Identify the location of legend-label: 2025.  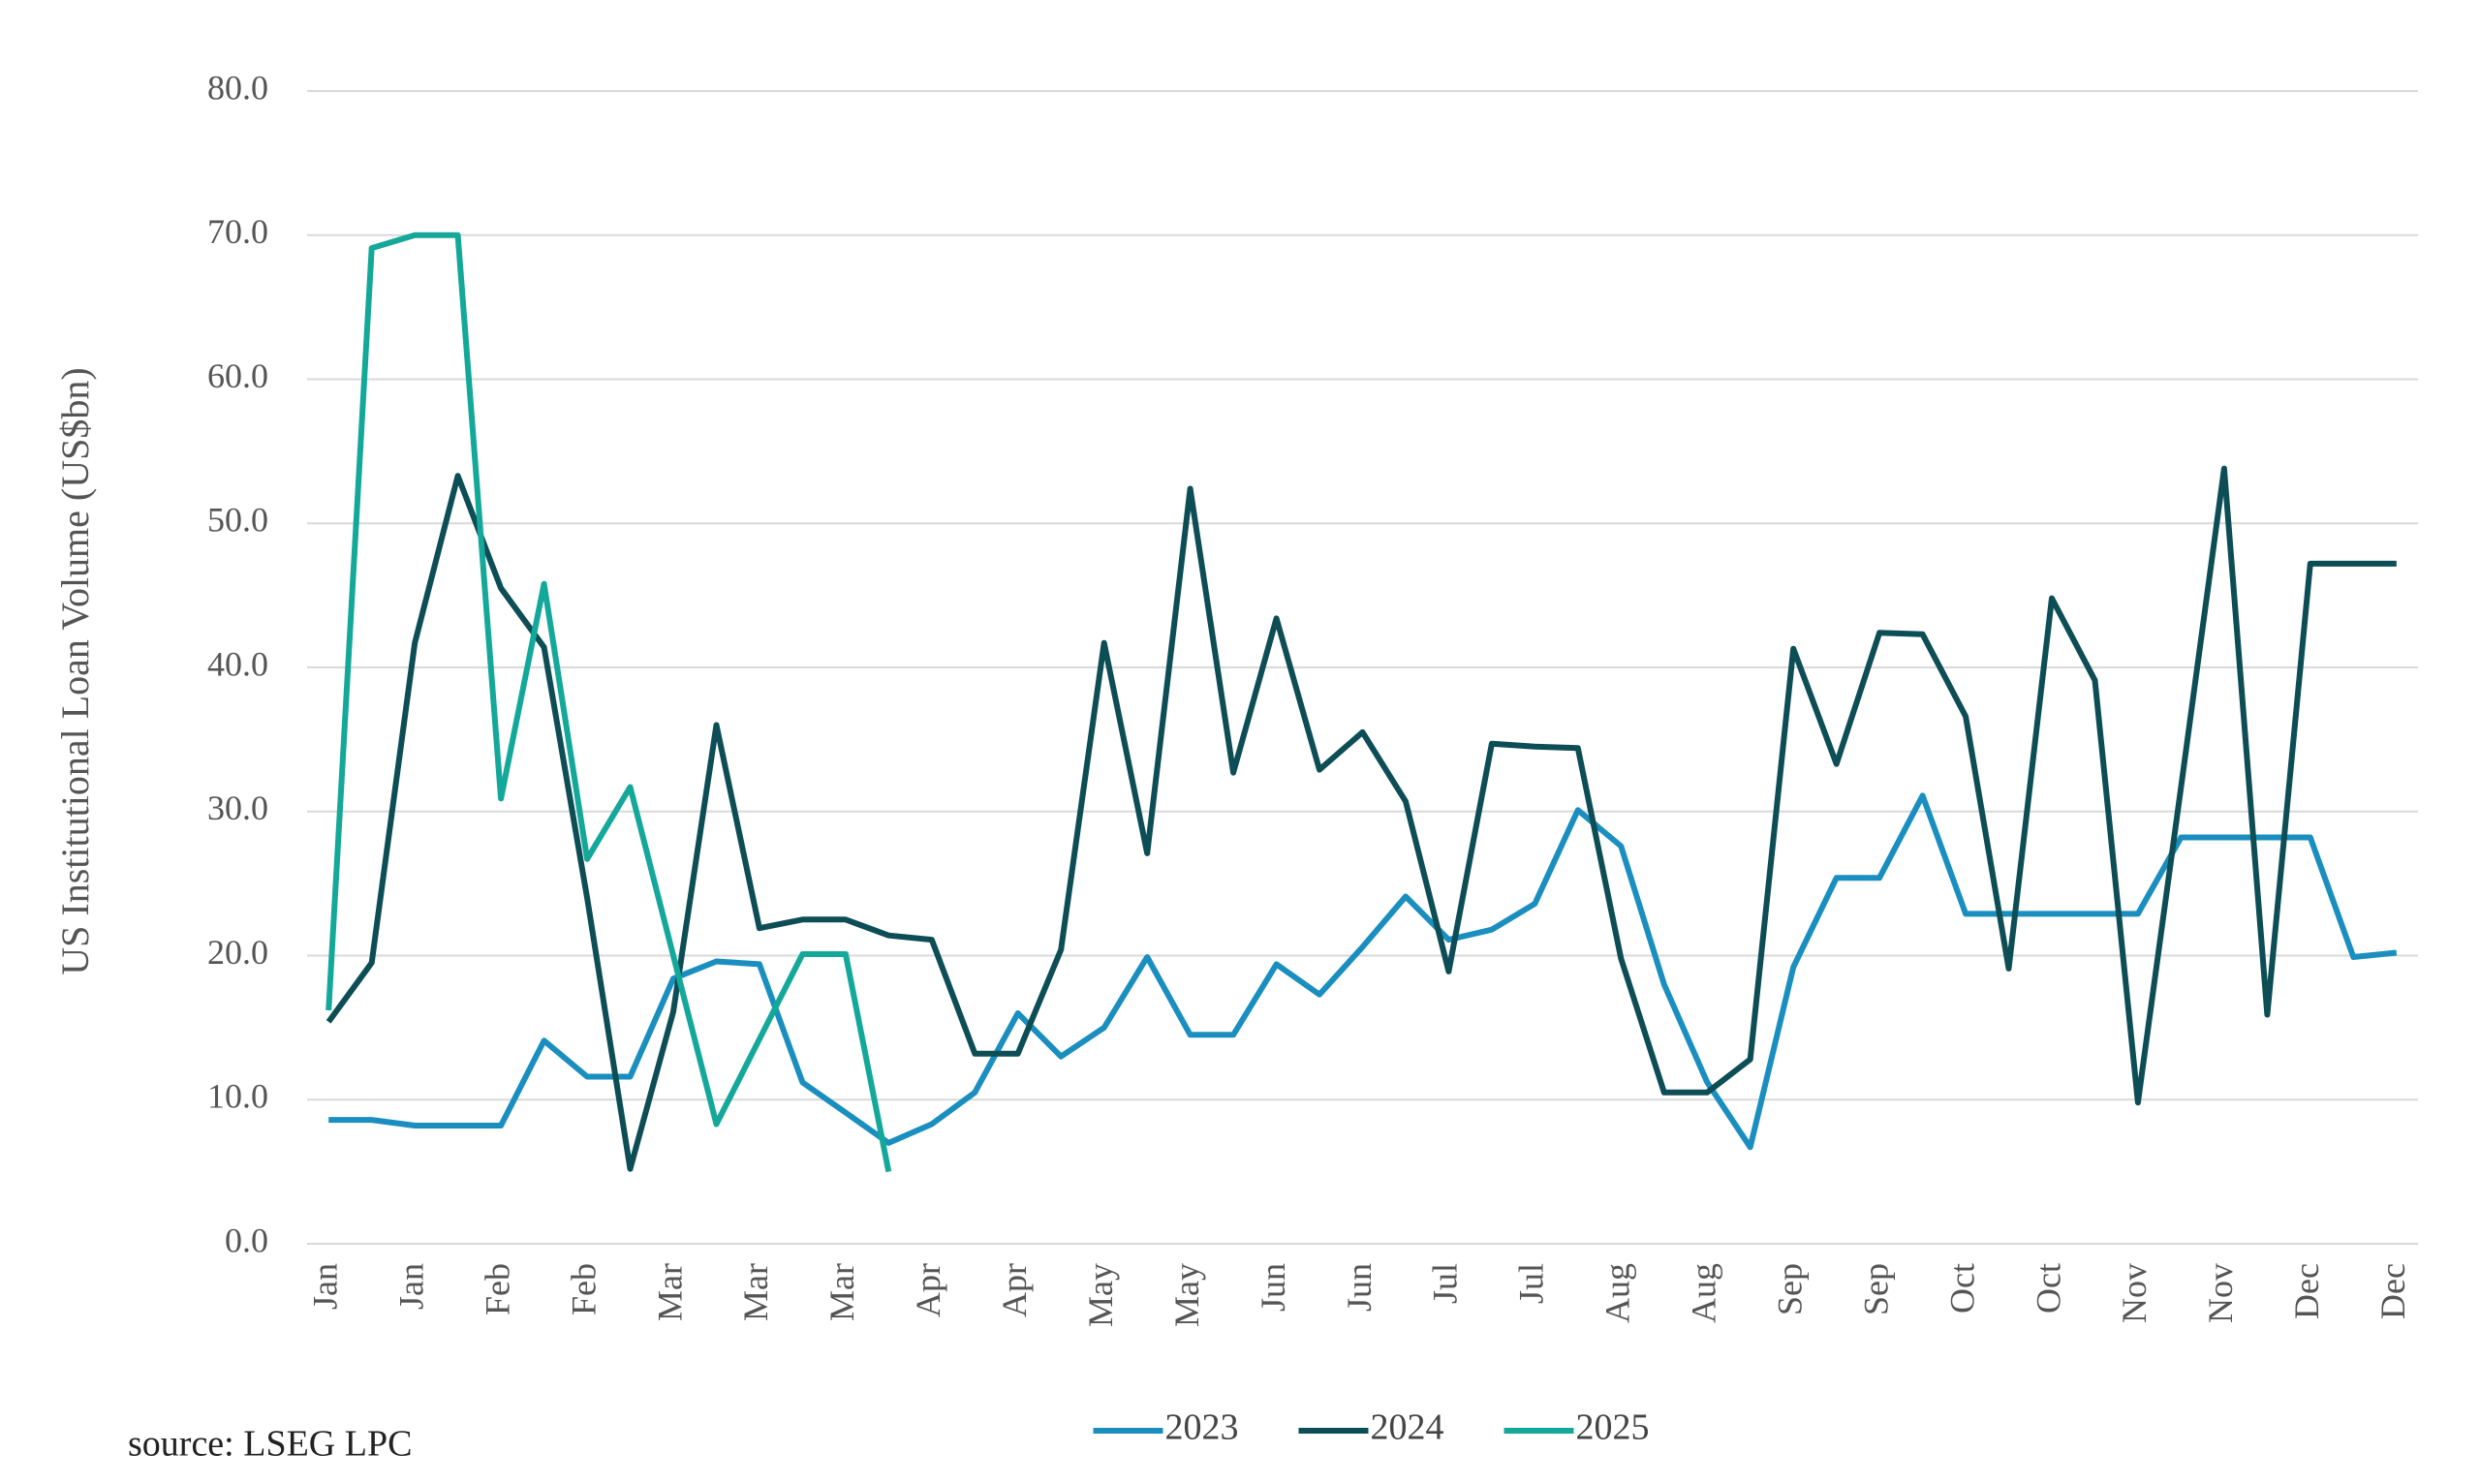
(1613, 1427).